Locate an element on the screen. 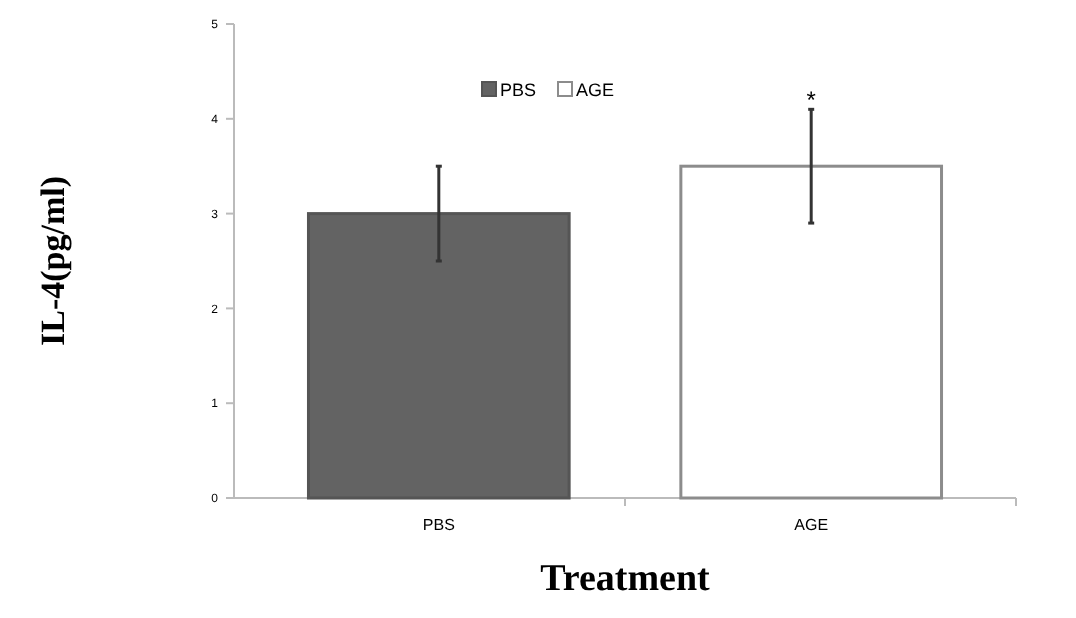 This screenshot has width=1076, height=618. legend-label: PBS is located at coordinates (518, 90).